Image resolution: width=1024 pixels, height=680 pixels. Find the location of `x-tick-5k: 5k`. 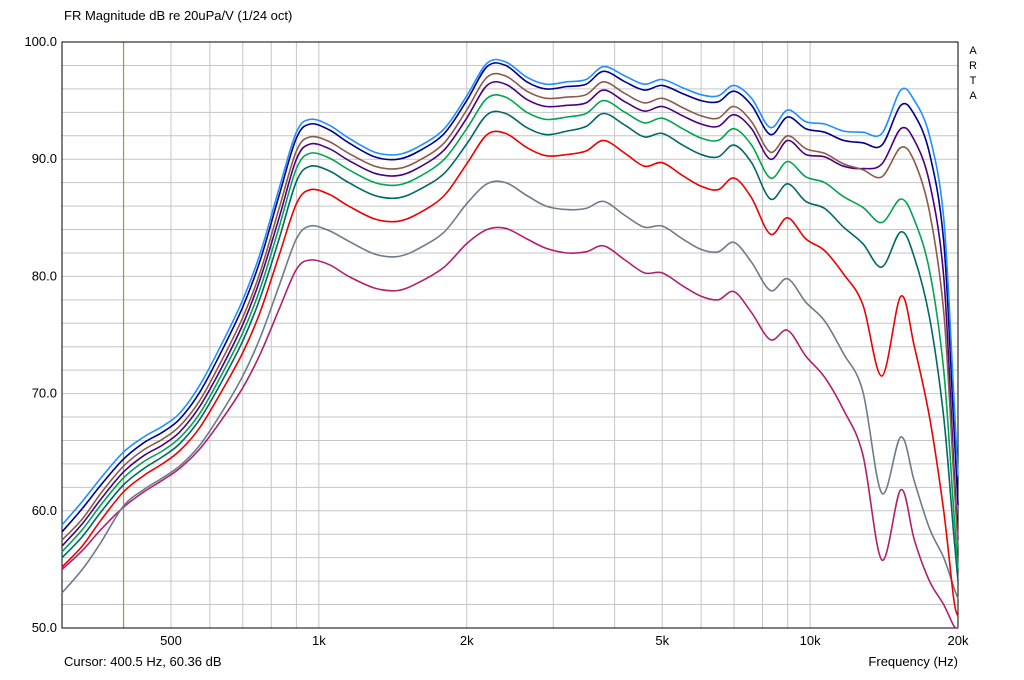

x-tick-5k: 5k is located at coordinates (662, 640).